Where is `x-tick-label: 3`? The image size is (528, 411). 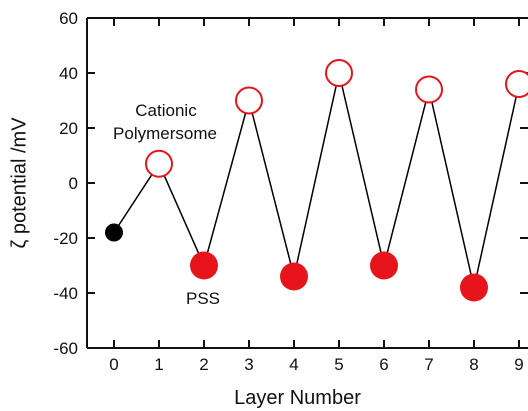 x-tick-label: 3 is located at coordinates (248, 364).